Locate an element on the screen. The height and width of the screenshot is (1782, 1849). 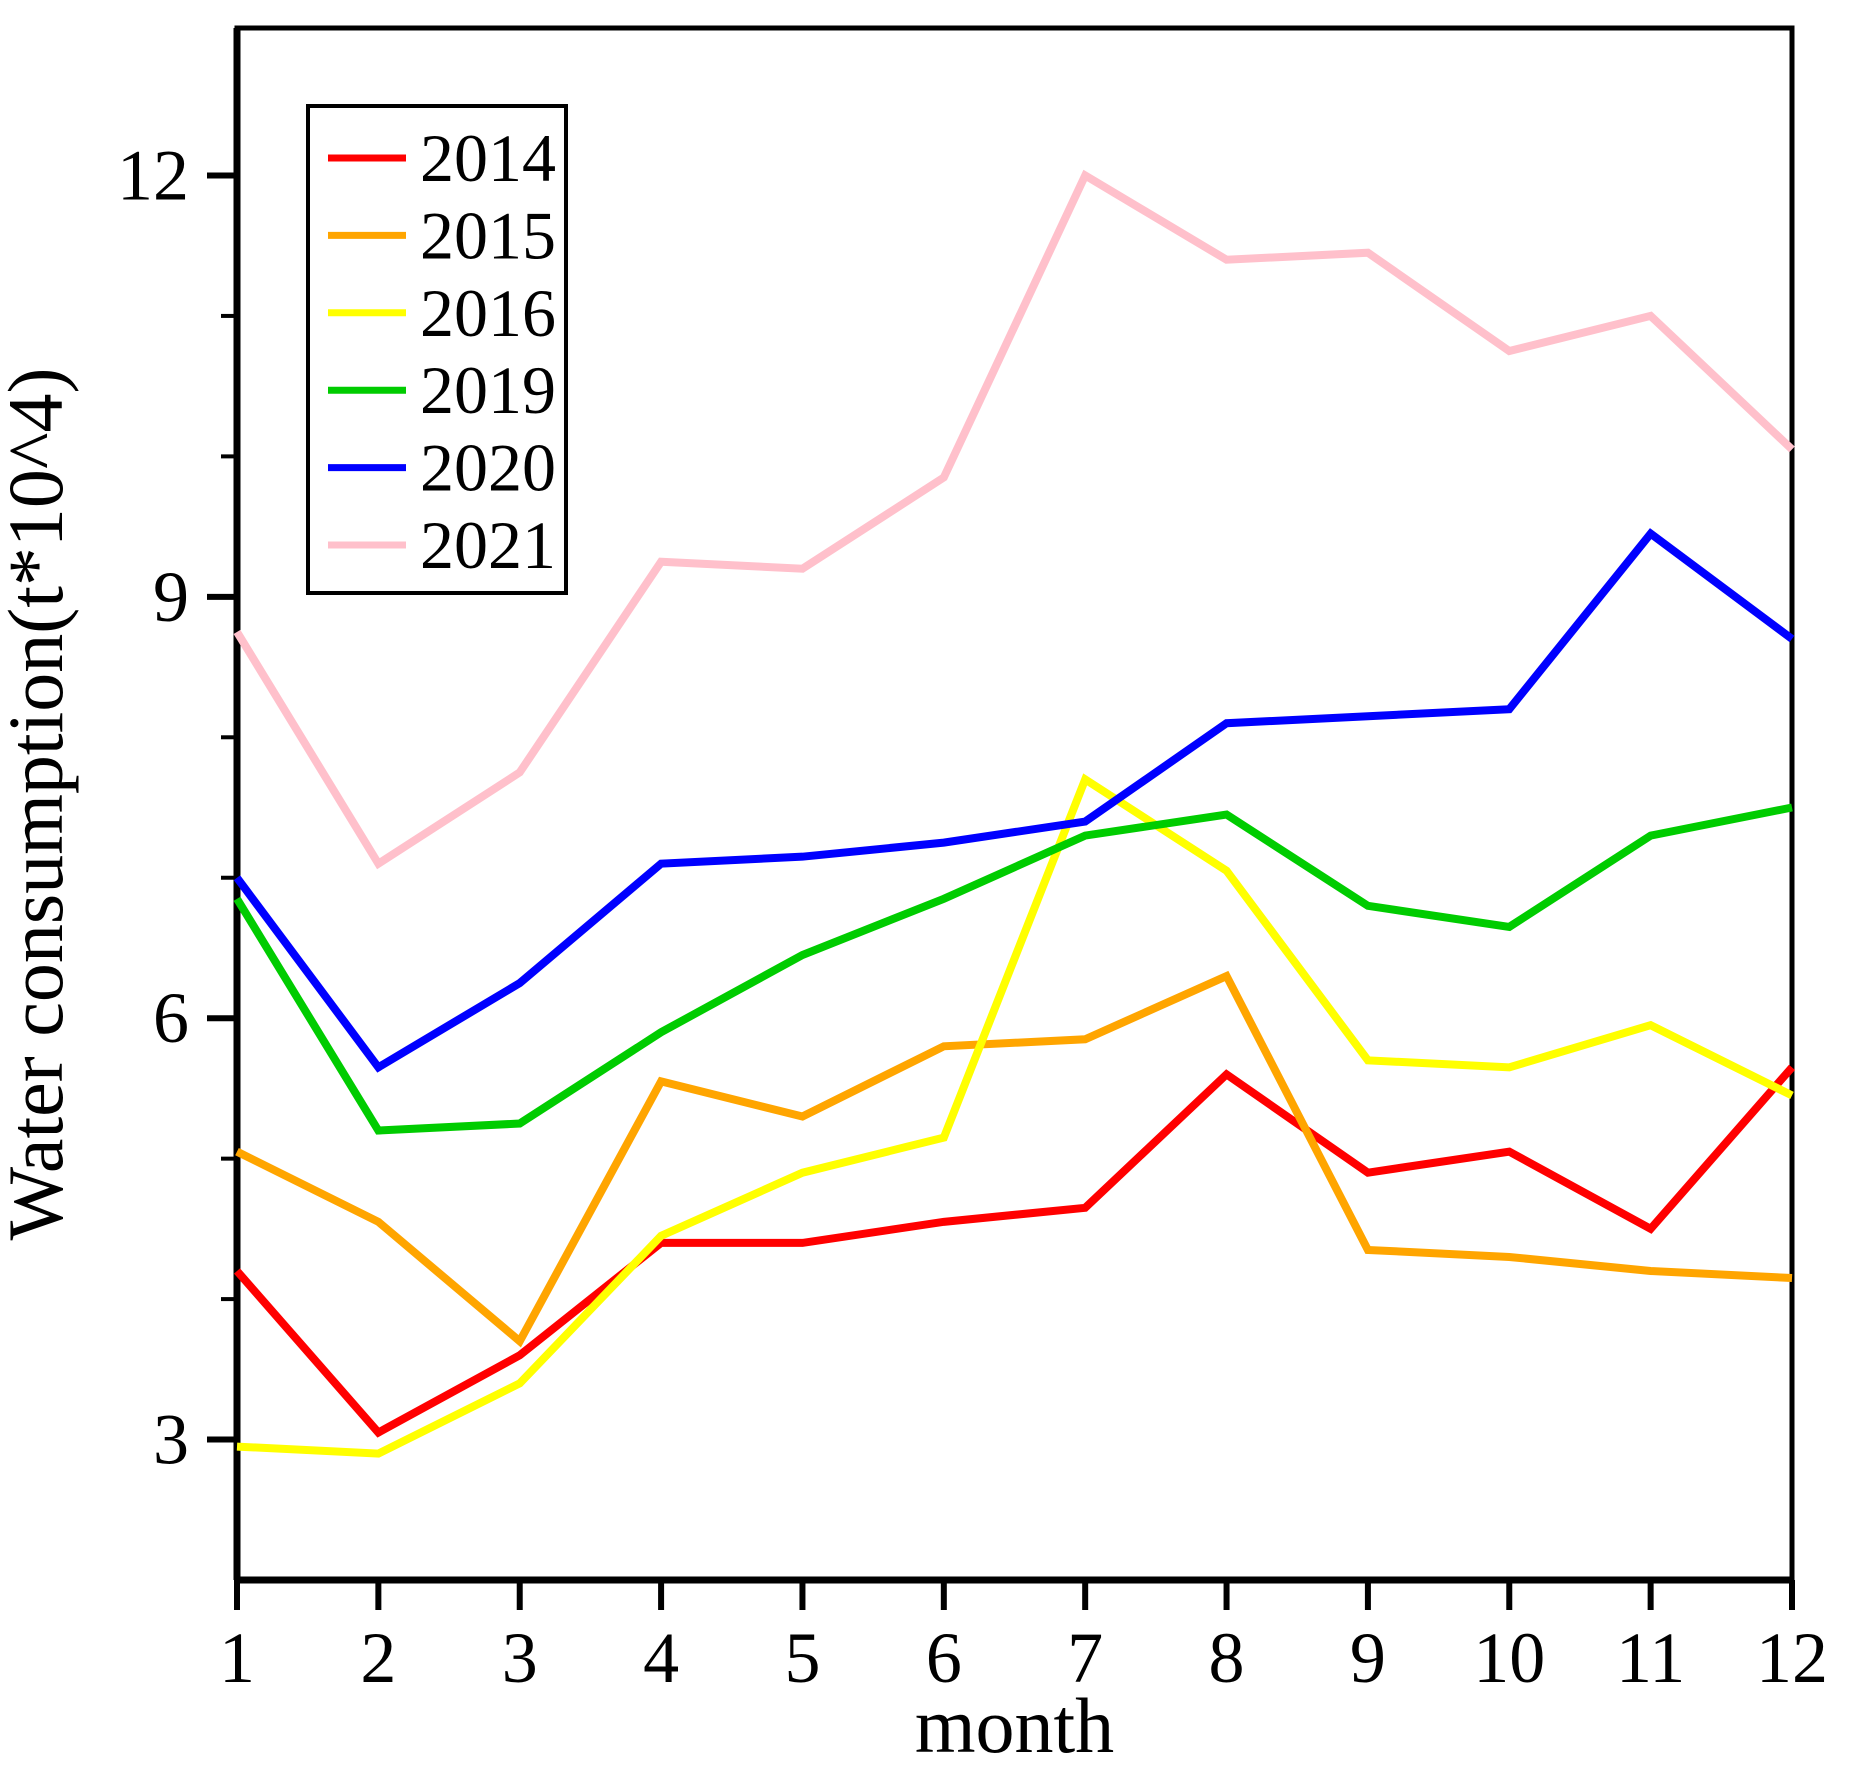
x-tick-label: 11 is located at coordinates (1650, 1658).